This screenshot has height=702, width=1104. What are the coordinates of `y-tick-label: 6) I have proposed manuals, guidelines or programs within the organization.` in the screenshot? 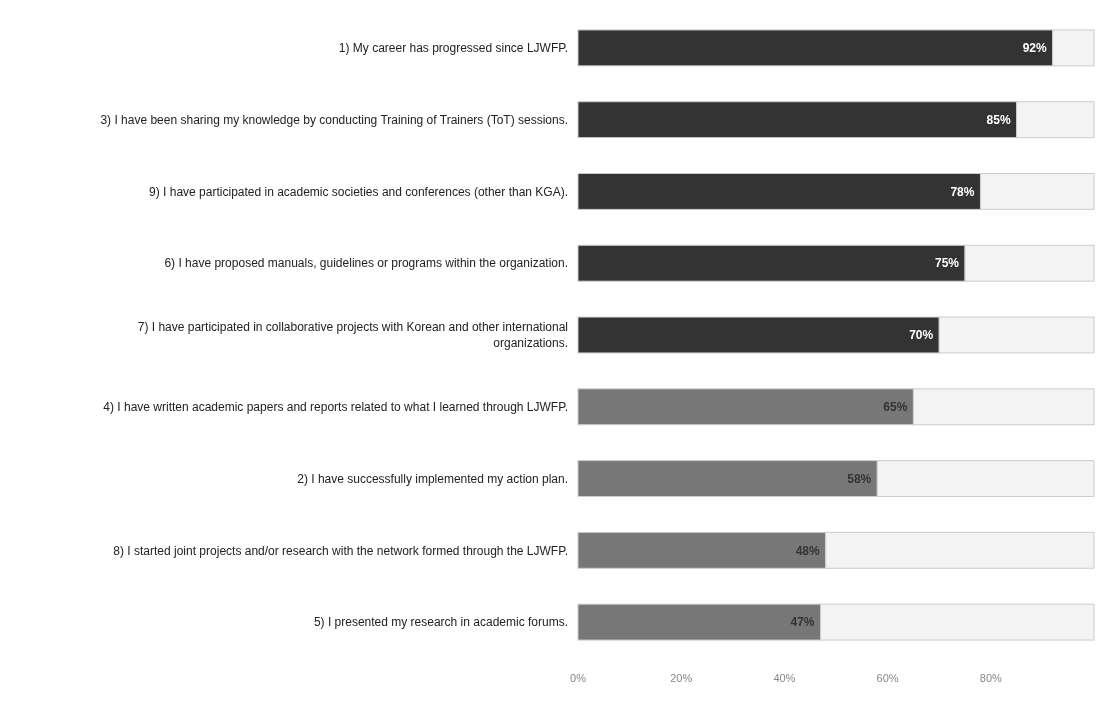 It's located at (366, 263).